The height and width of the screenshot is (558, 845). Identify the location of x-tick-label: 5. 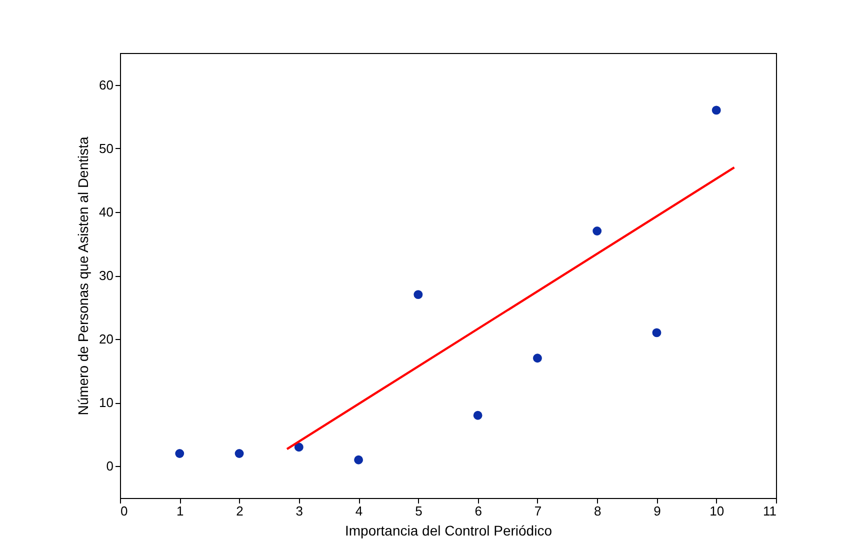
(418, 511).